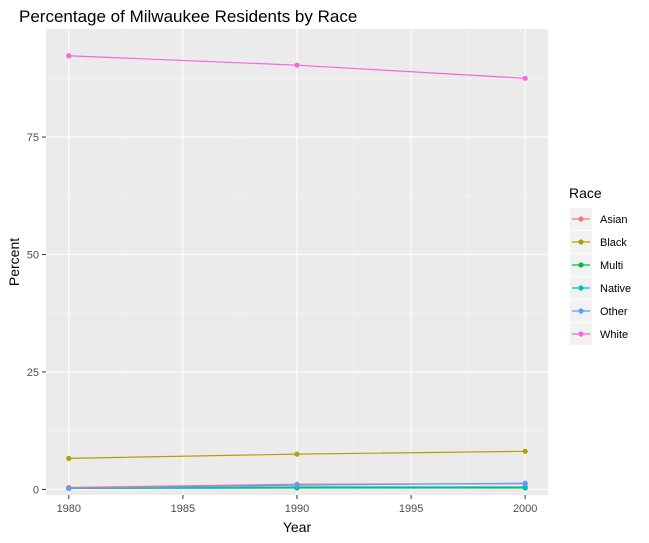 Image resolution: width=649 pixels, height=543 pixels. I want to click on x-tick-label: 2000, so click(525, 509).